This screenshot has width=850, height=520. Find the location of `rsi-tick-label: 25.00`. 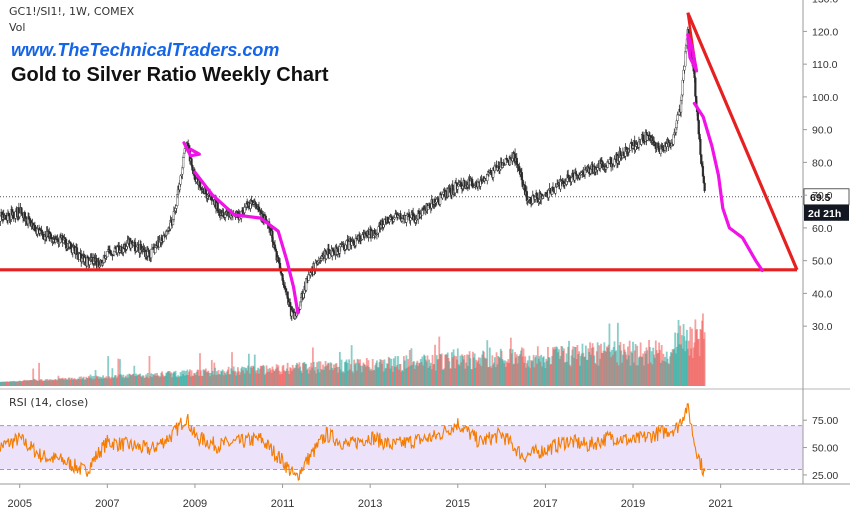

rsi-tick-label: 25.00 is located at coordinates (825, 476).